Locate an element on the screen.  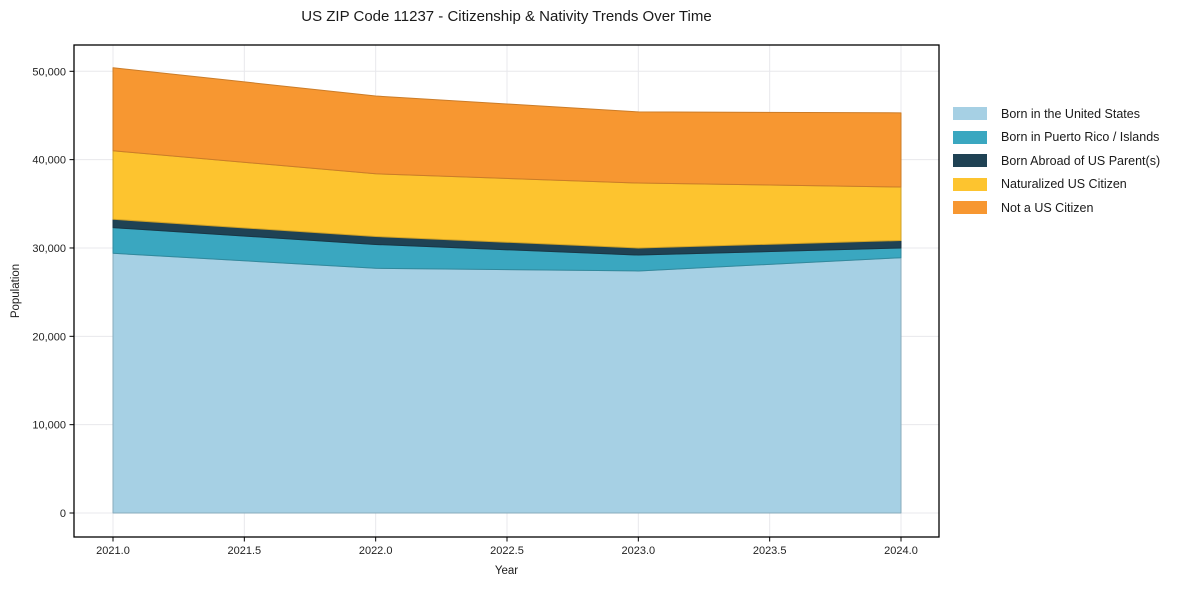
y-tick-label: 10,000 is located at coordinates (49, 426).